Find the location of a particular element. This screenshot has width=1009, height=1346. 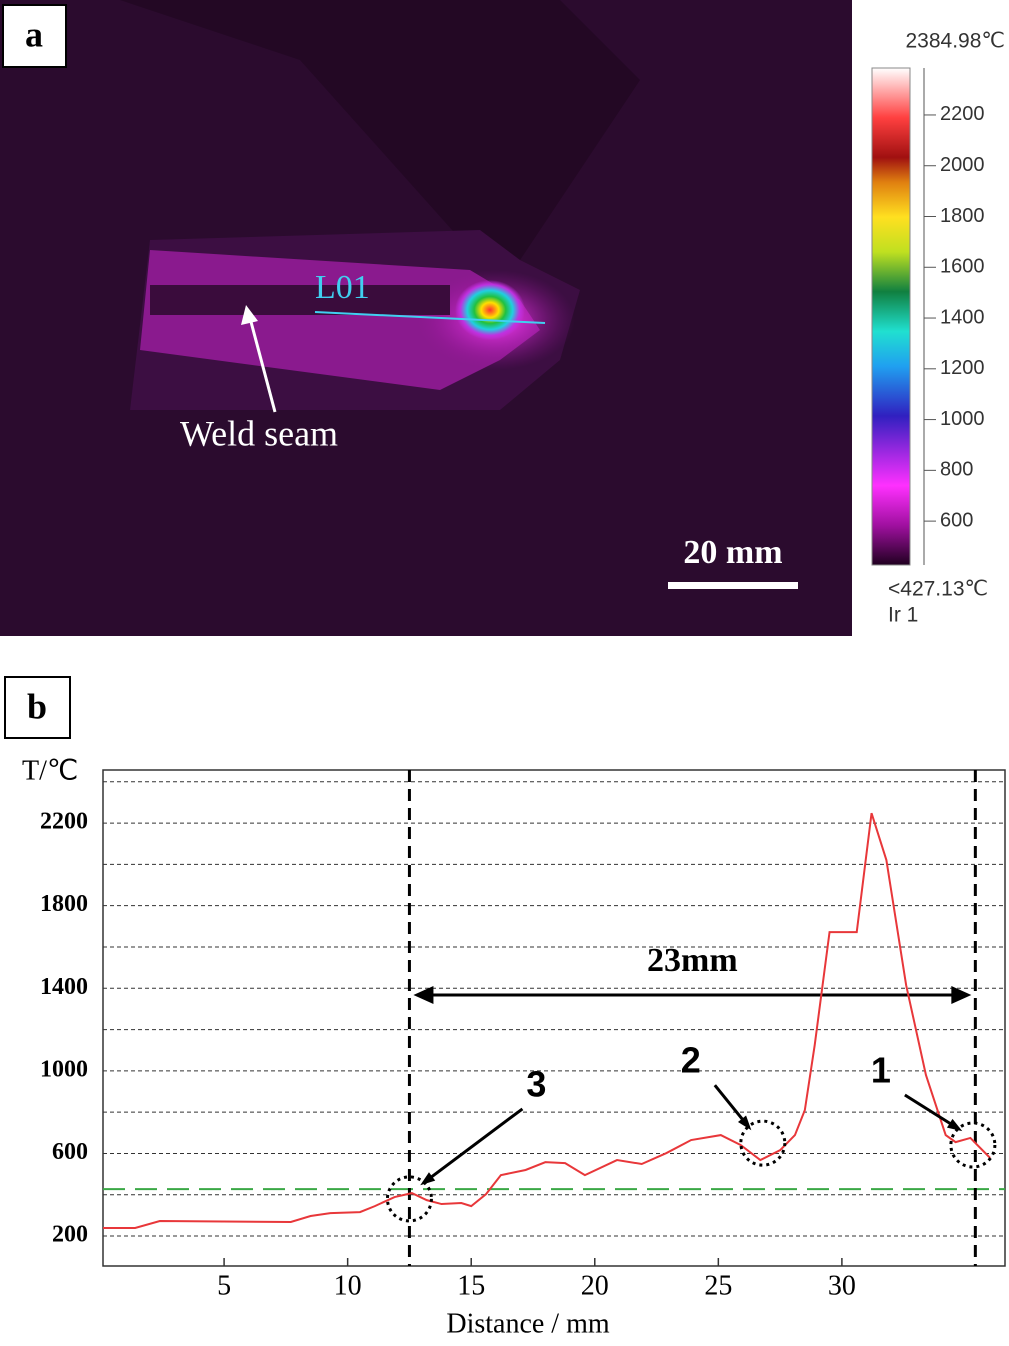

colorbar-tick-label: 600 is located at coordinates (956, 520).